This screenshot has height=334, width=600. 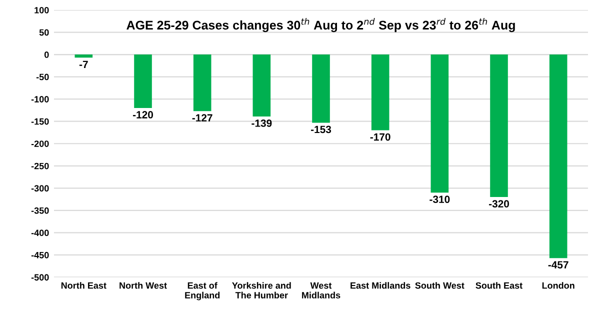 What do you see at coordinates (40, 233) in the screenshot?
I see `y-tick-label: -400` at bounding box center [40, 233].